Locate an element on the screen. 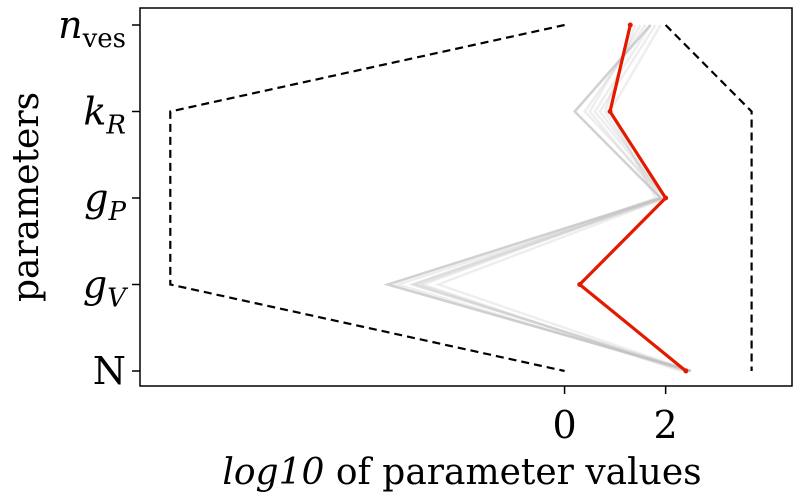 The width and height of the screenshot is (800, 500). x-axis-title: log10 of parameter values is located at coordinates (461, 472).